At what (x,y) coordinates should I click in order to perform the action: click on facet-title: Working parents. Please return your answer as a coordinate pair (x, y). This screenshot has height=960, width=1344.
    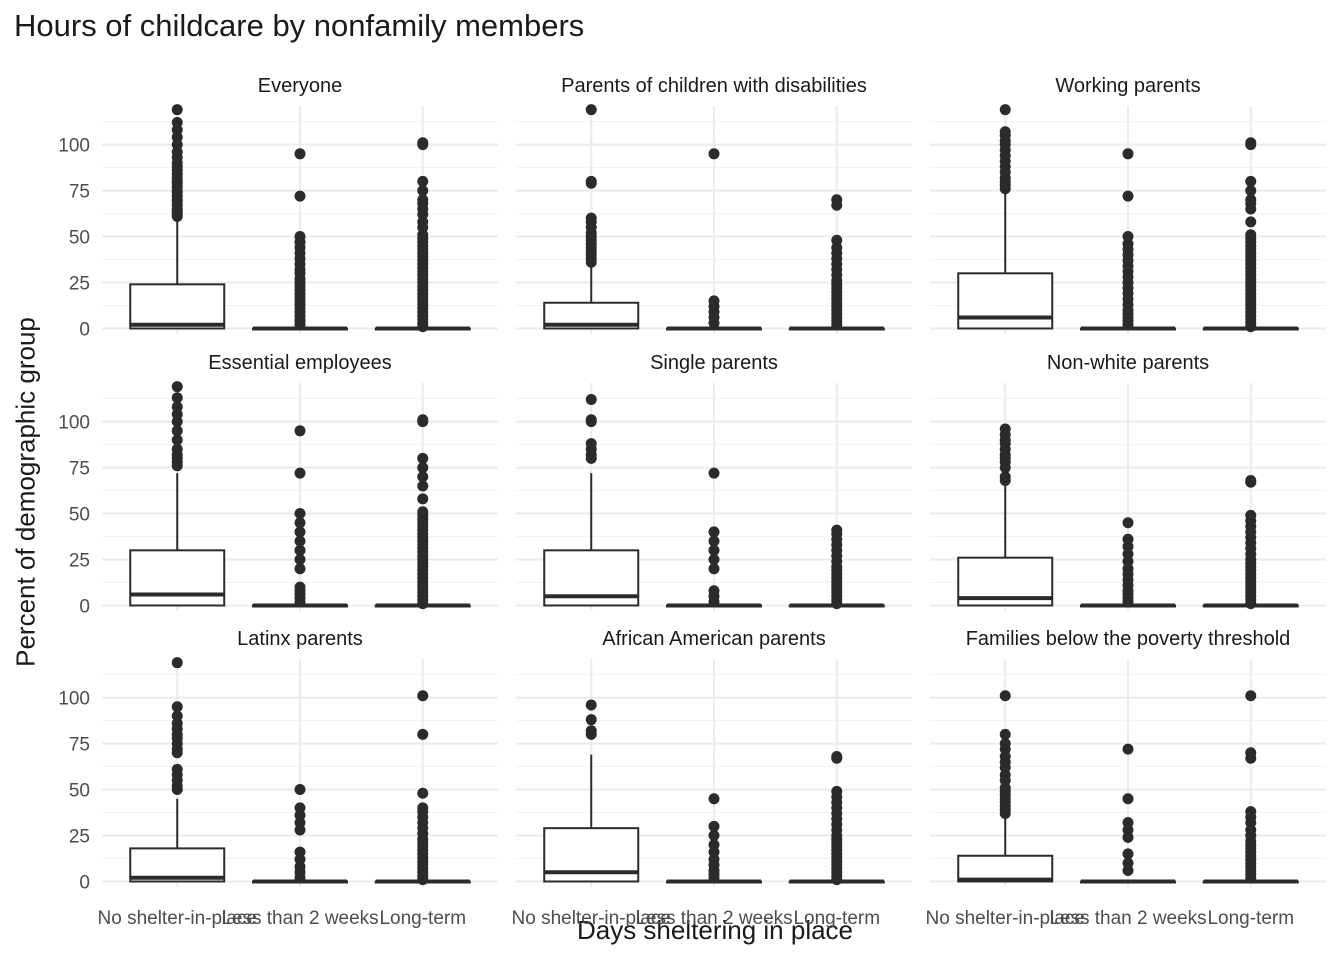
    Looking at the image, I should click on (1127, 86).